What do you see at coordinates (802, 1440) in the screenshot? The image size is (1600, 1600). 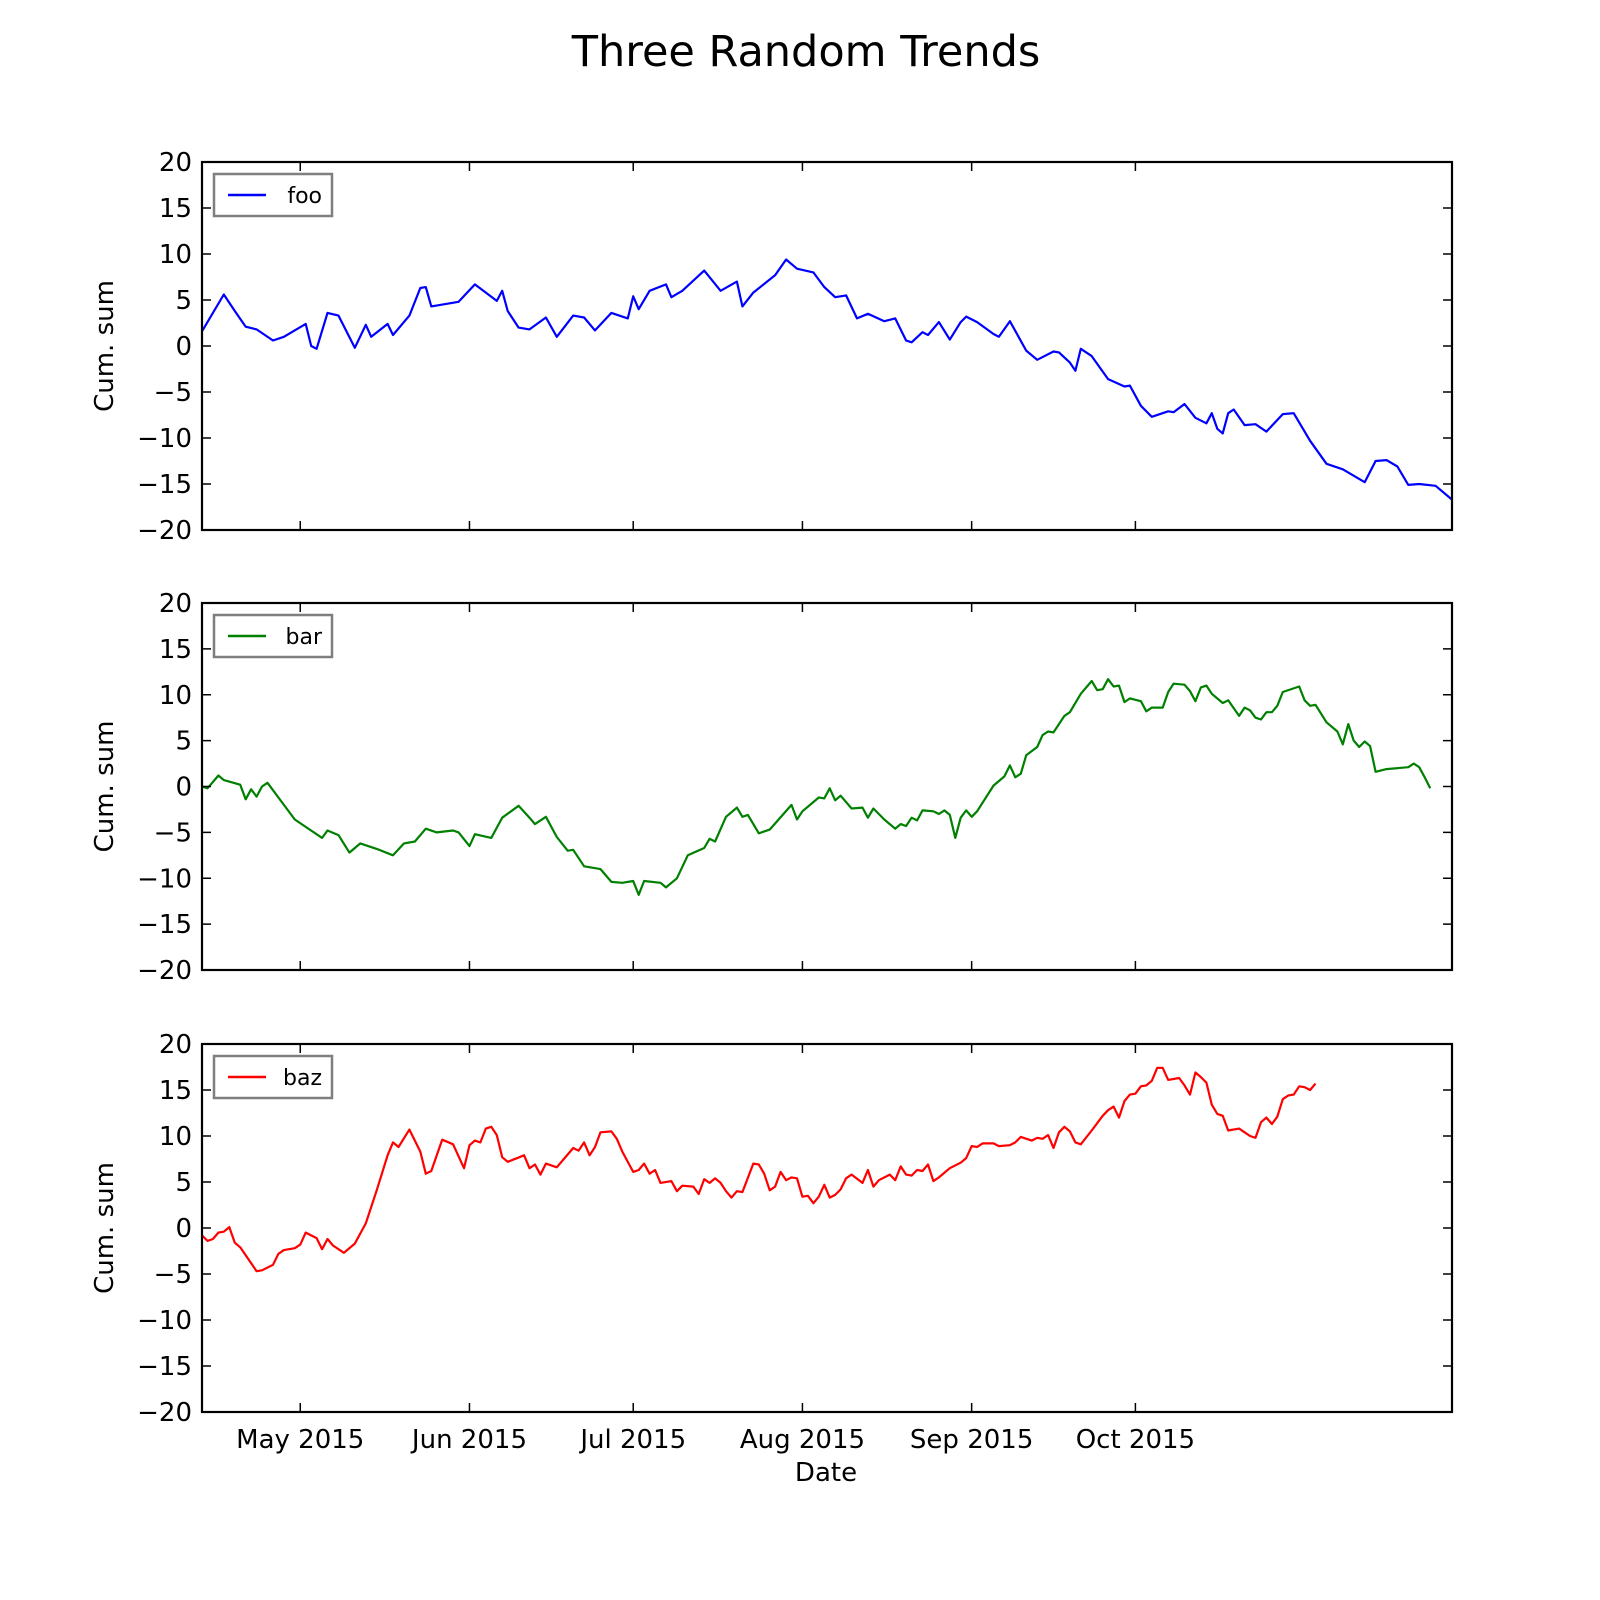 I see `x-tick-label: Aug 2015` at bounding box center [802, 1440].